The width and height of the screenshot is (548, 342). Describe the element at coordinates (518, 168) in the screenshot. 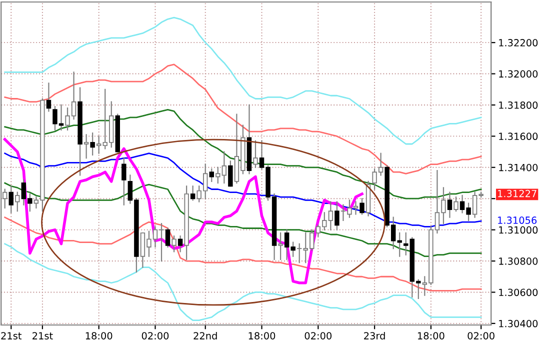

I see `y-tick-label: 1.31400` at that location.